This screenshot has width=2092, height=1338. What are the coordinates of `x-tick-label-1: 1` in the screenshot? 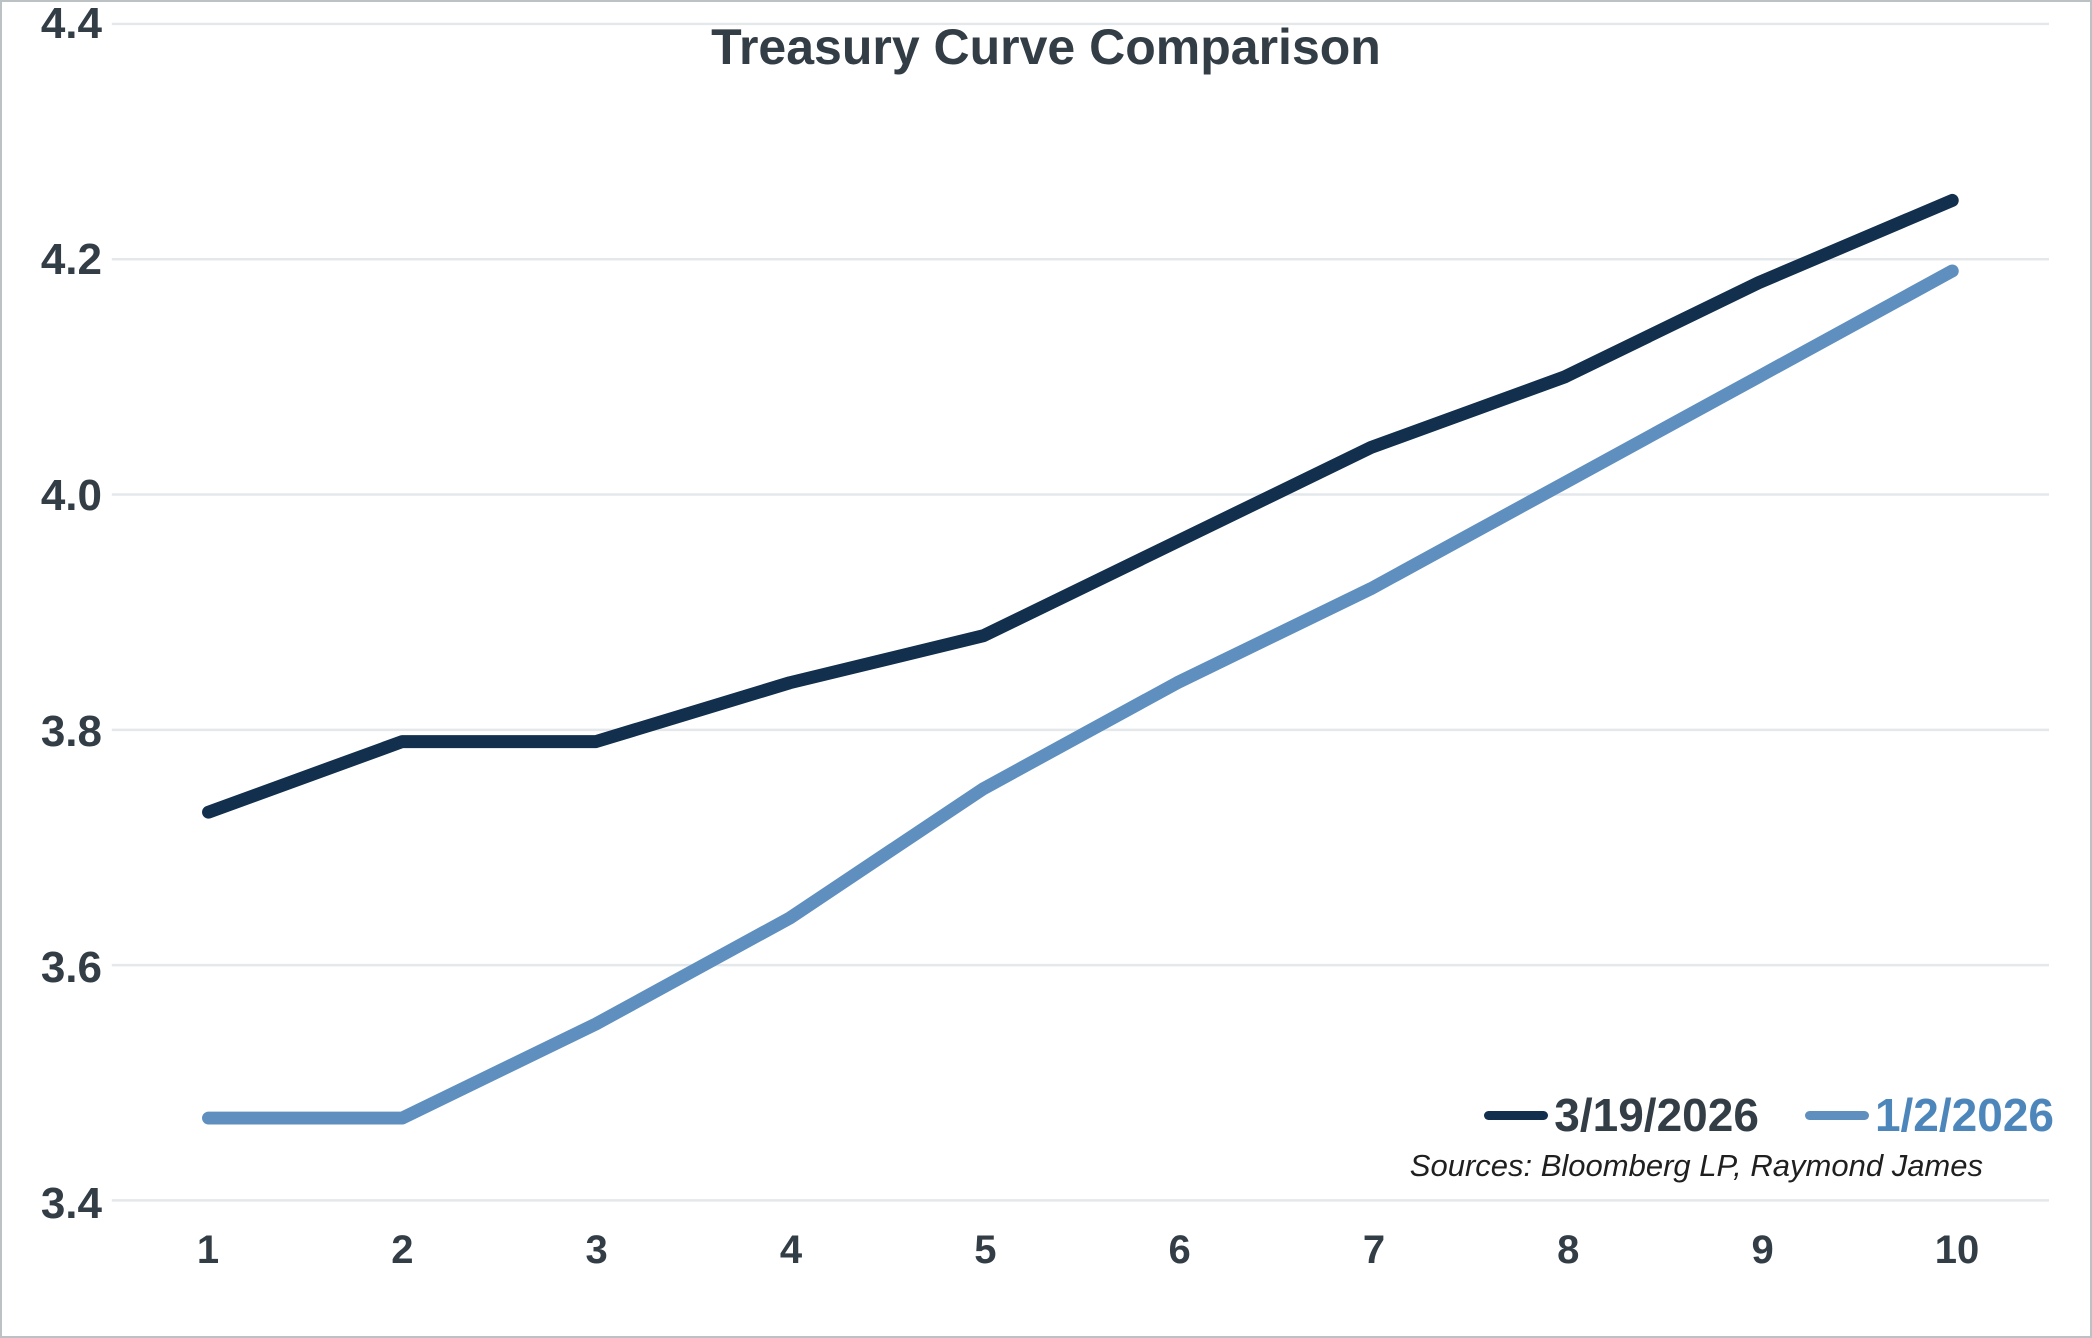 It's located at (208, 1250).